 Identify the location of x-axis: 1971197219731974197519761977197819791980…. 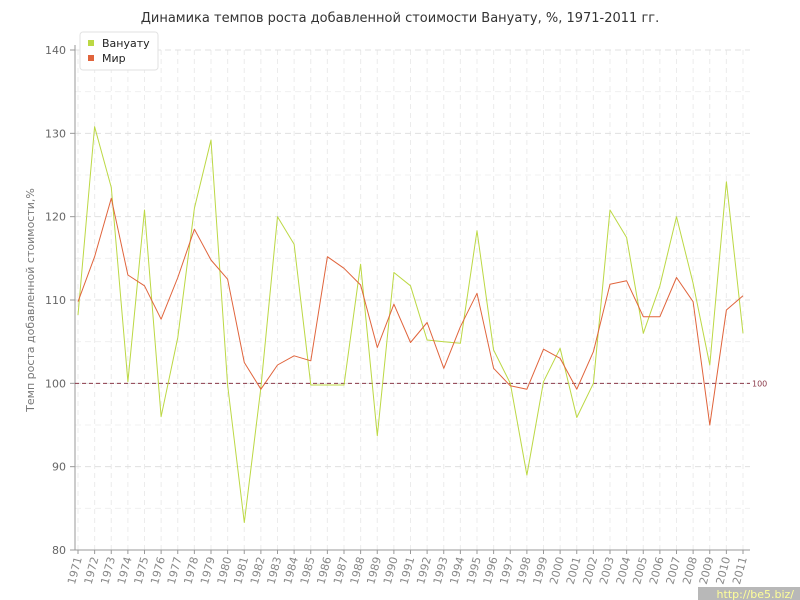
(407, 568).